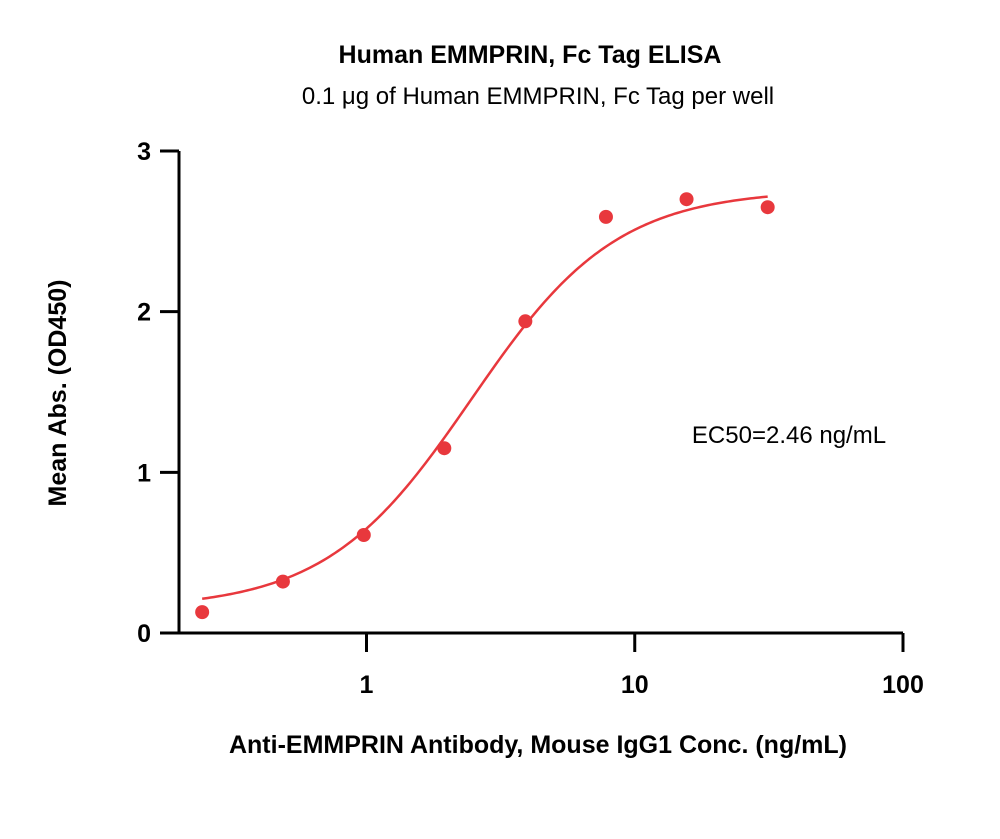 The width and height of the screenshot is (1000, 839). What do you see at coordinates (635, 685) in the screenshot?
I see `x-tick-label: 10` at bounding box center [635, 685].